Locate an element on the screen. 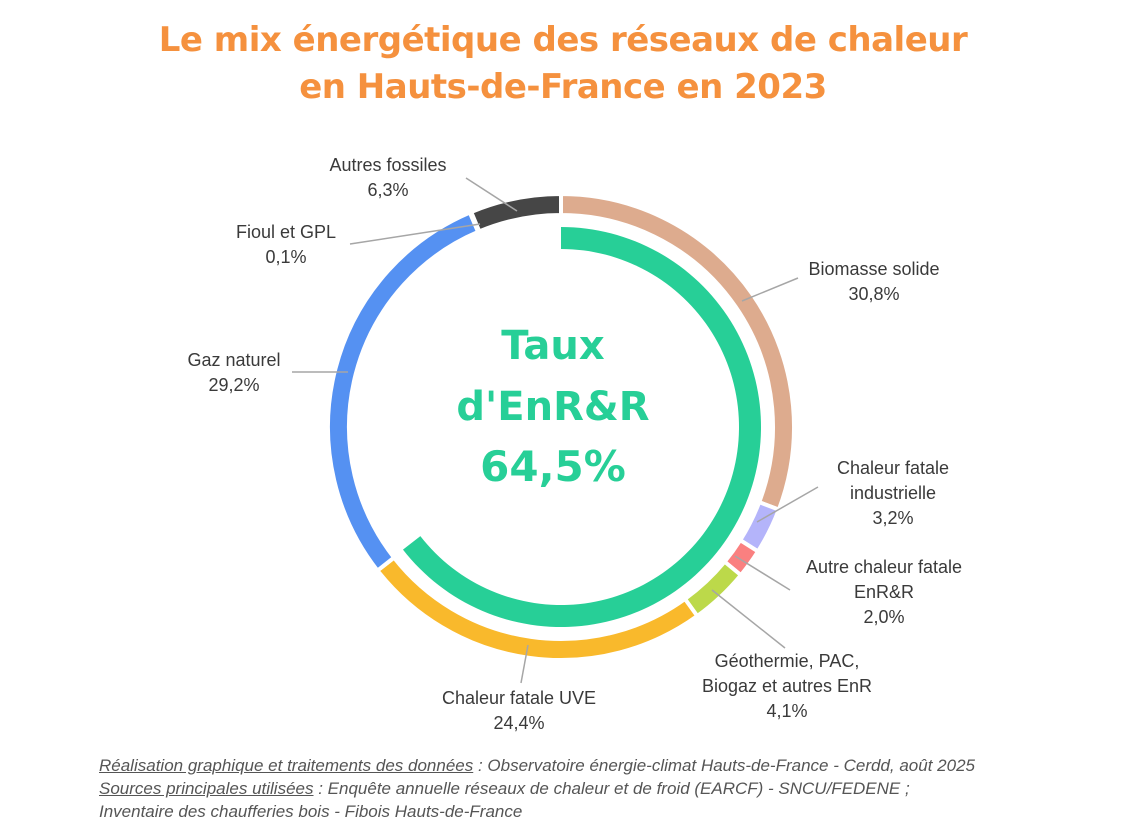 The height and width of the screenshot is (840, 1126). label-line: industrielle is located at coordinates (893, 493).